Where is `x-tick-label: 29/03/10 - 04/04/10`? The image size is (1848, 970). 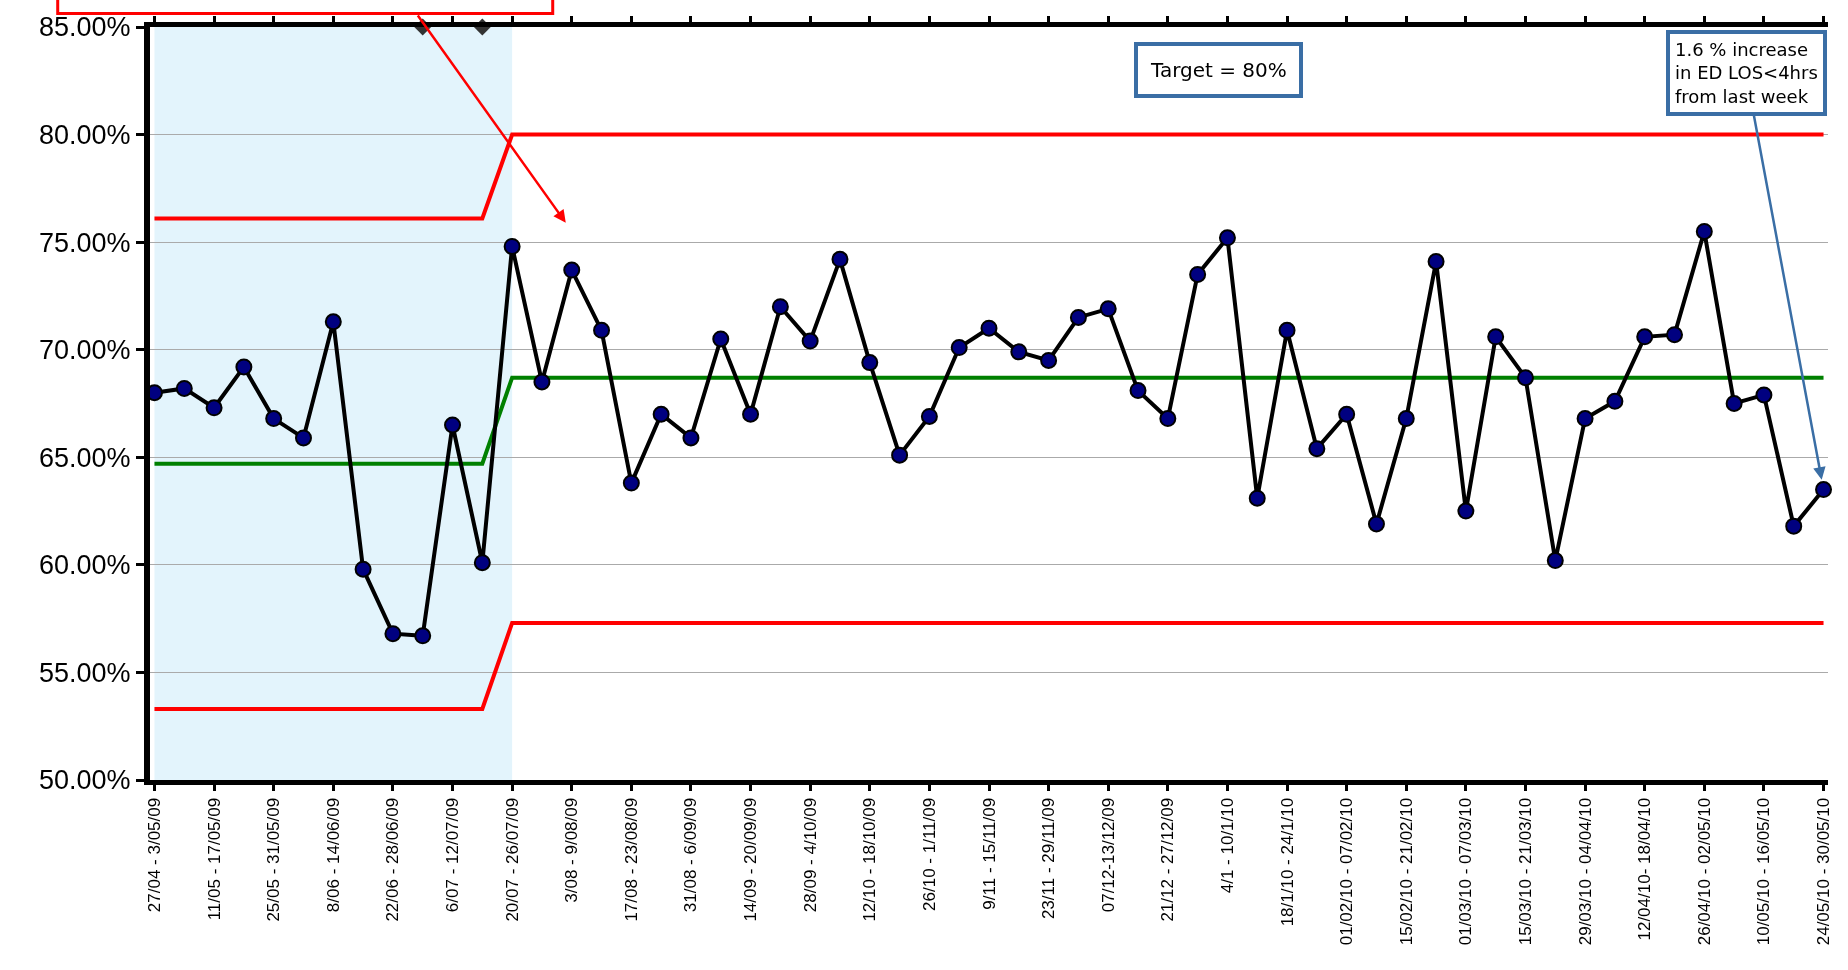
x-tick-label: 29/03/10 - 04/04/10 is located at coordinates (1585, 871).